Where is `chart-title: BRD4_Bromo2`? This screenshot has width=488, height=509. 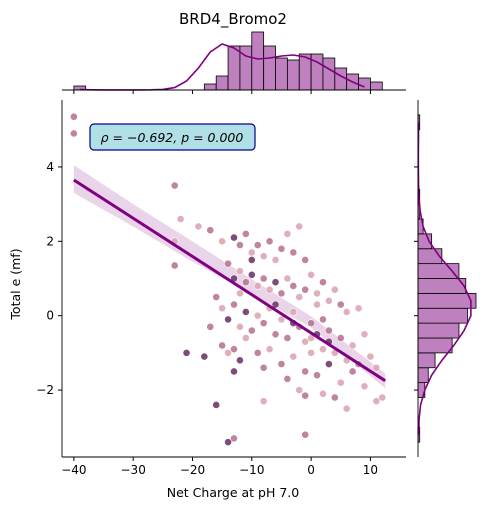
chart-title: BRD4_Bromo2 is located at coordinates (233, 19).